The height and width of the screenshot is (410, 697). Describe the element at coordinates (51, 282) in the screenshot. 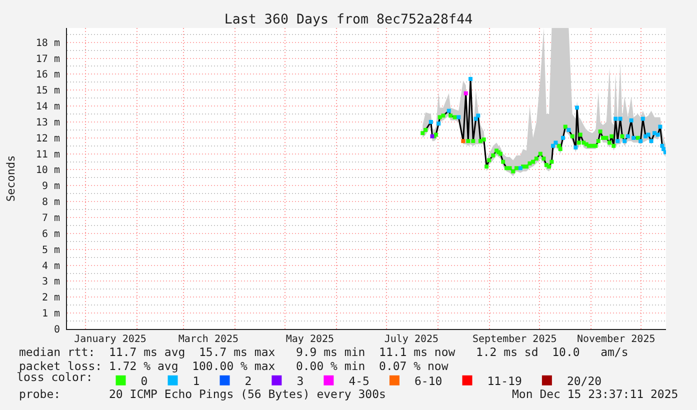

I see `y-tick-label: 3 m` at that location.